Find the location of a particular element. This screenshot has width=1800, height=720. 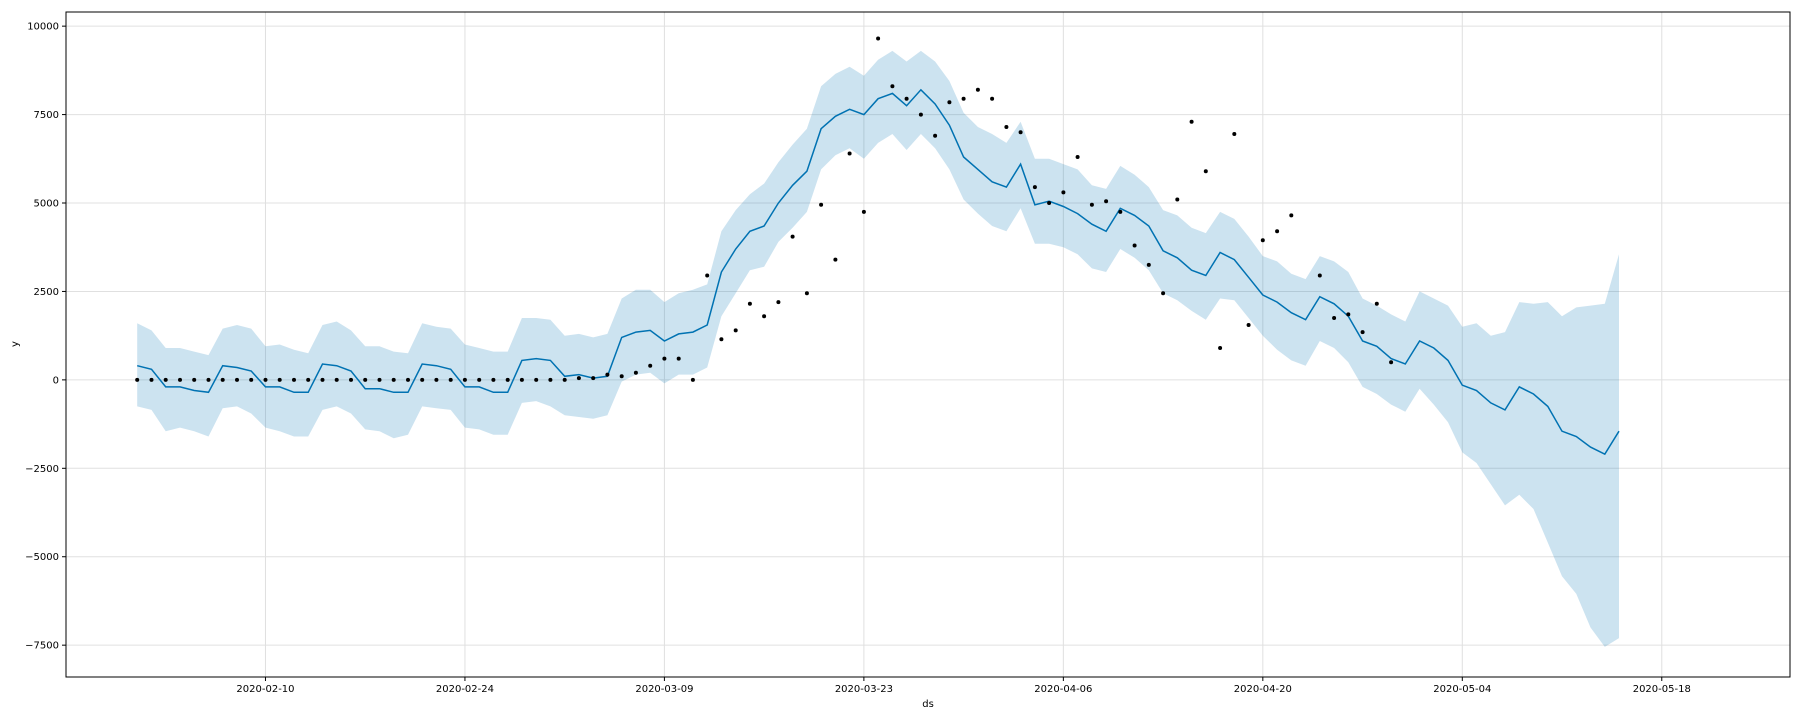

y-axis-ticks: −7500 −5000 −2500 0 2500 5000 7500 10000 is located at coordinates (45, 337).